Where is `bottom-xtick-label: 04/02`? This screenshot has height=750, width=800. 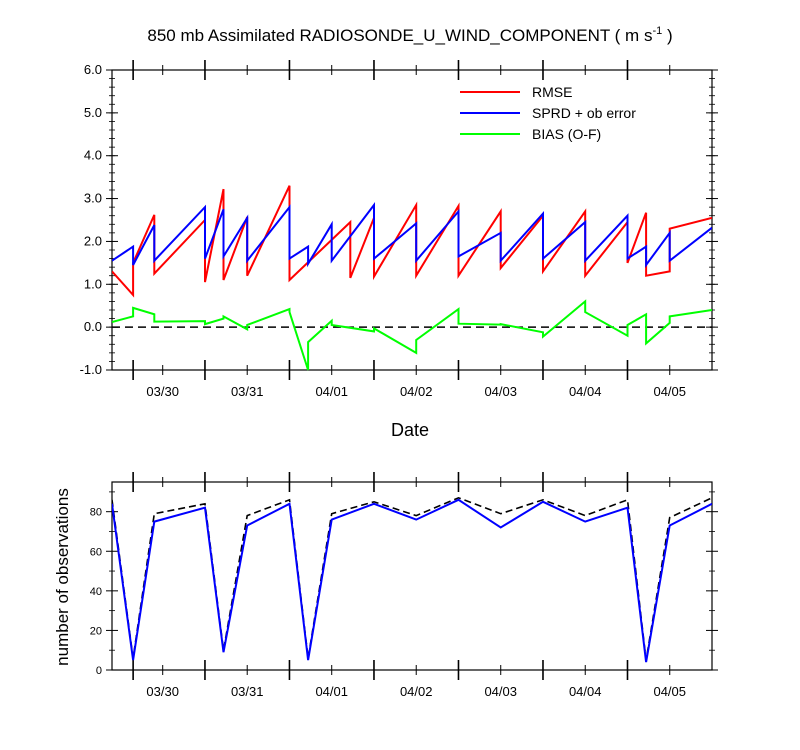
bottom-xtick-label: 04/02 is located at coordinates (416, 691).